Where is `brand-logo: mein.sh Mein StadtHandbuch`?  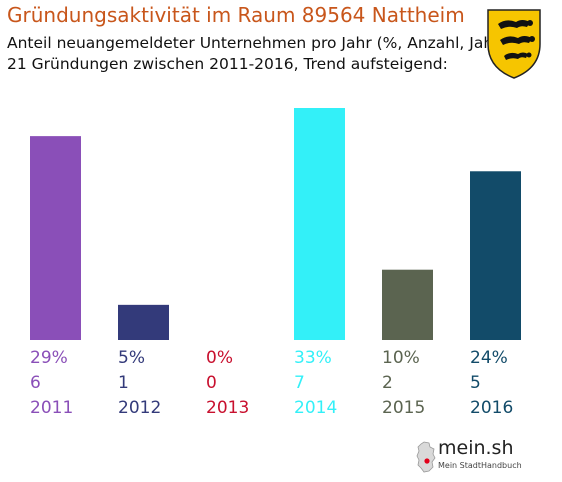 brand-logo: mein.sh Mein StadtHandbuch is located at coordinates (480, 457).